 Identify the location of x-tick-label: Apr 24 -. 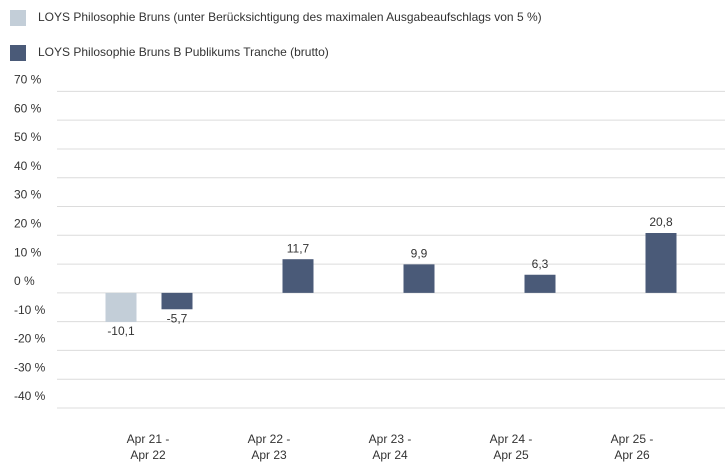
(511, 439).